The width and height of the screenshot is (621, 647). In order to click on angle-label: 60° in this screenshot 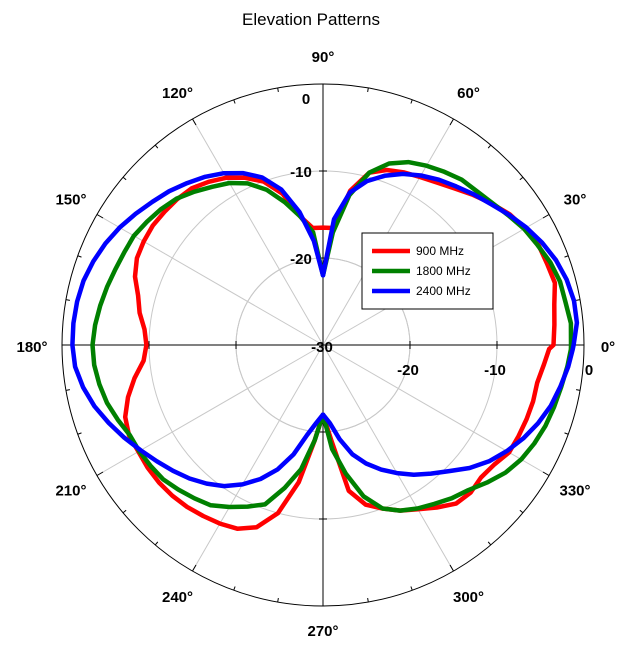, I will do `click(468, 93)`.